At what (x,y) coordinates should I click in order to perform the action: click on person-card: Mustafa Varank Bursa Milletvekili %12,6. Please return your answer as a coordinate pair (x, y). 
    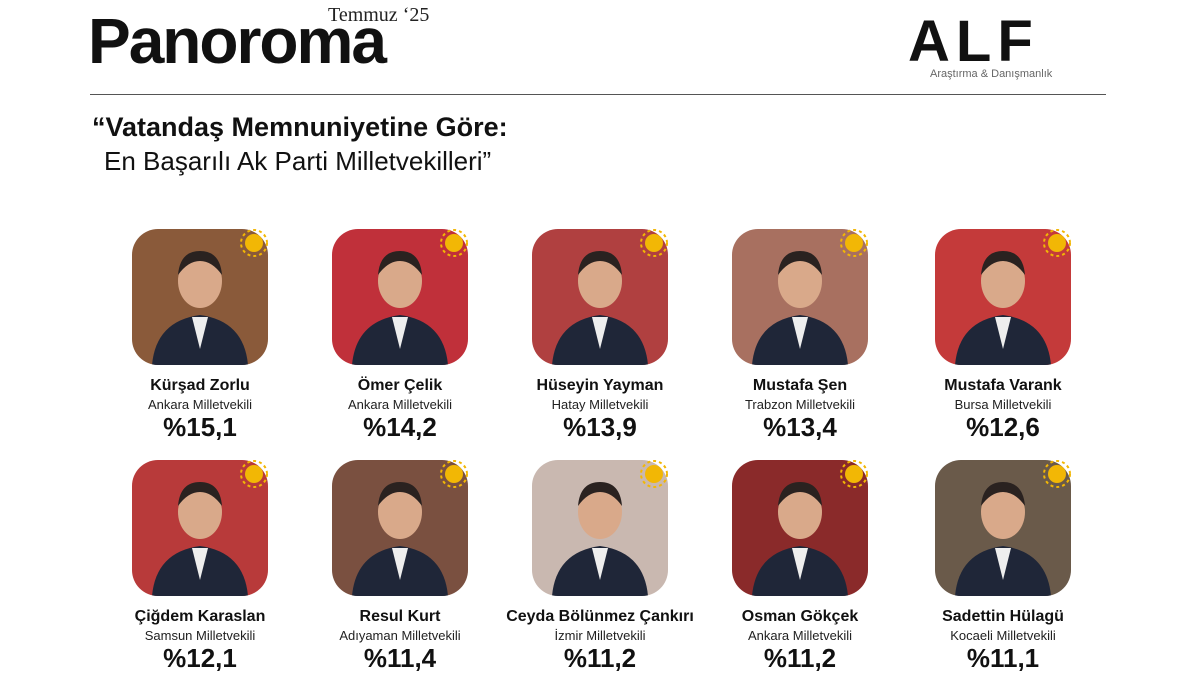
    Looking at the image, I should click on (1003, 334).